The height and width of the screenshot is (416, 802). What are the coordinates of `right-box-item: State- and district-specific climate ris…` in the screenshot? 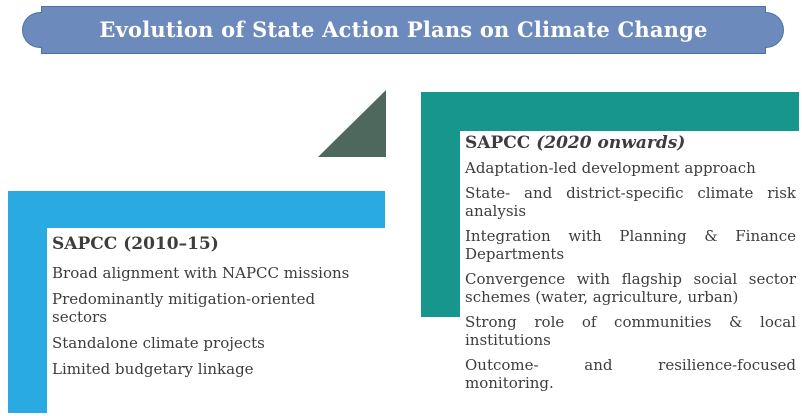 It's located at (630, 202).